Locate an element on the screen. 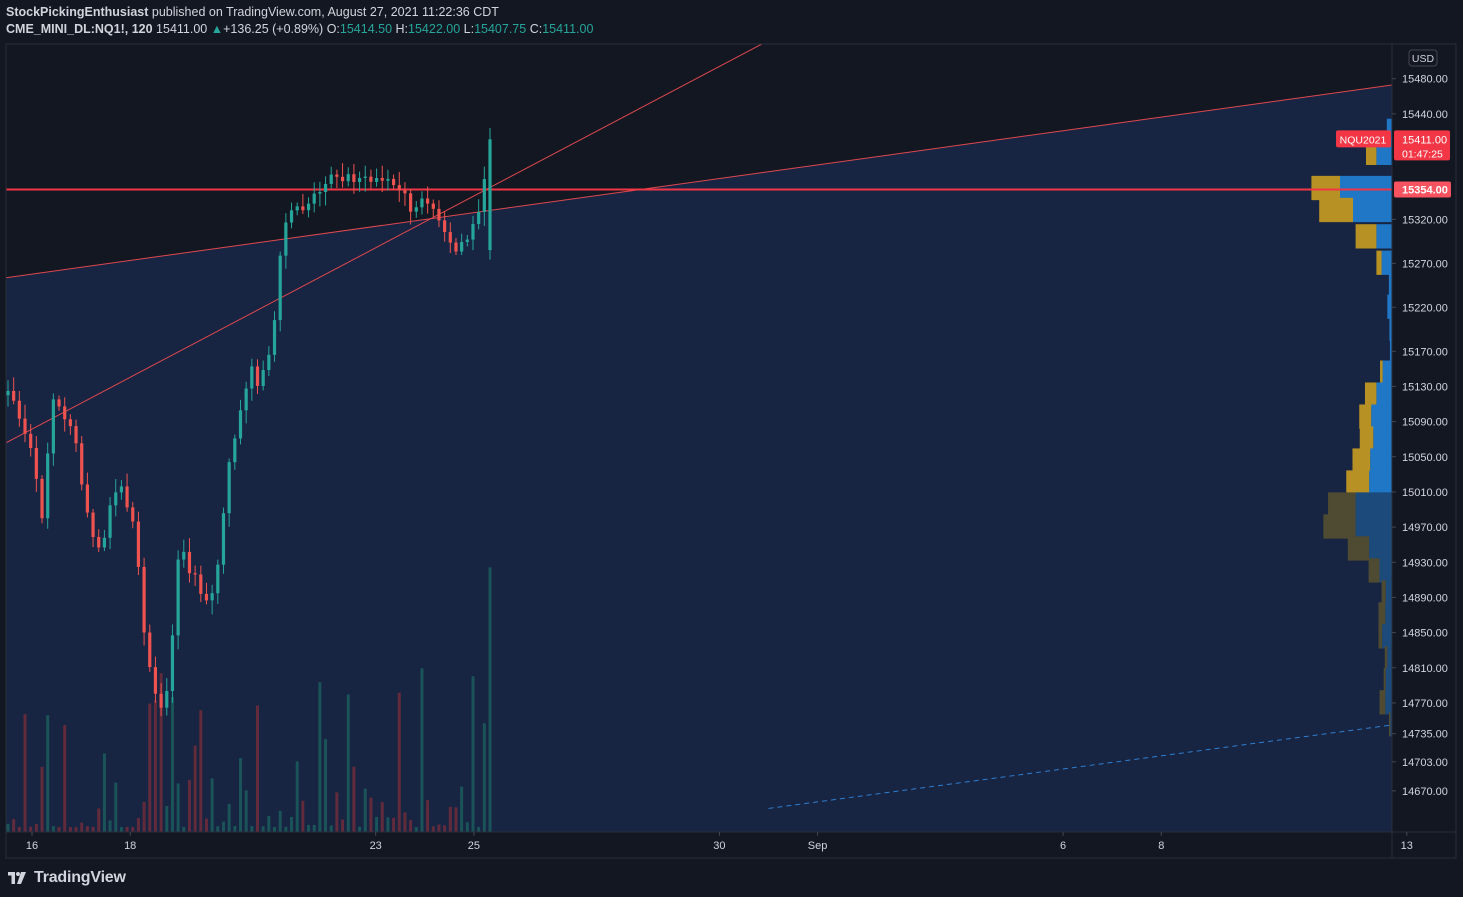 This screenshot has width=1463, height=897. close-value: 15411.00 is located at coordinates (568, 29).